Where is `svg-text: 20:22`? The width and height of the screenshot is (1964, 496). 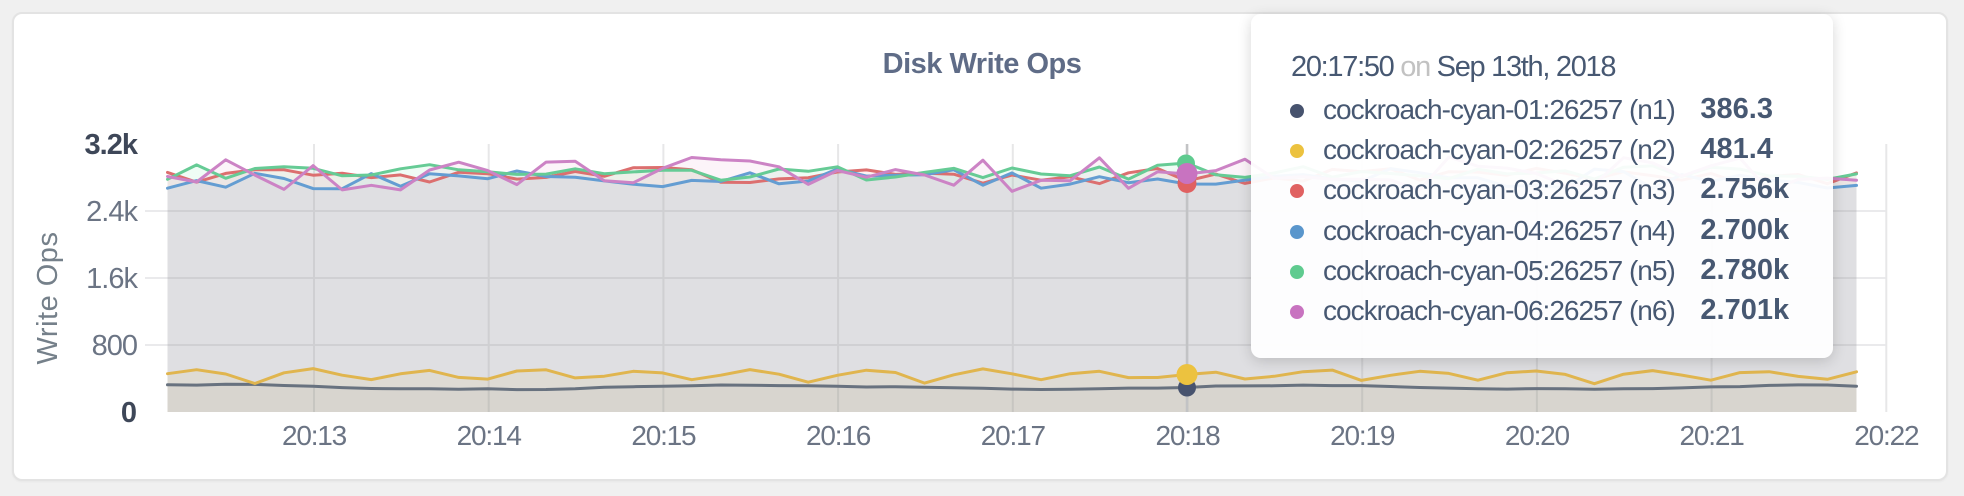
svg-text: 20:22 is located at coordinates (1886, 435).